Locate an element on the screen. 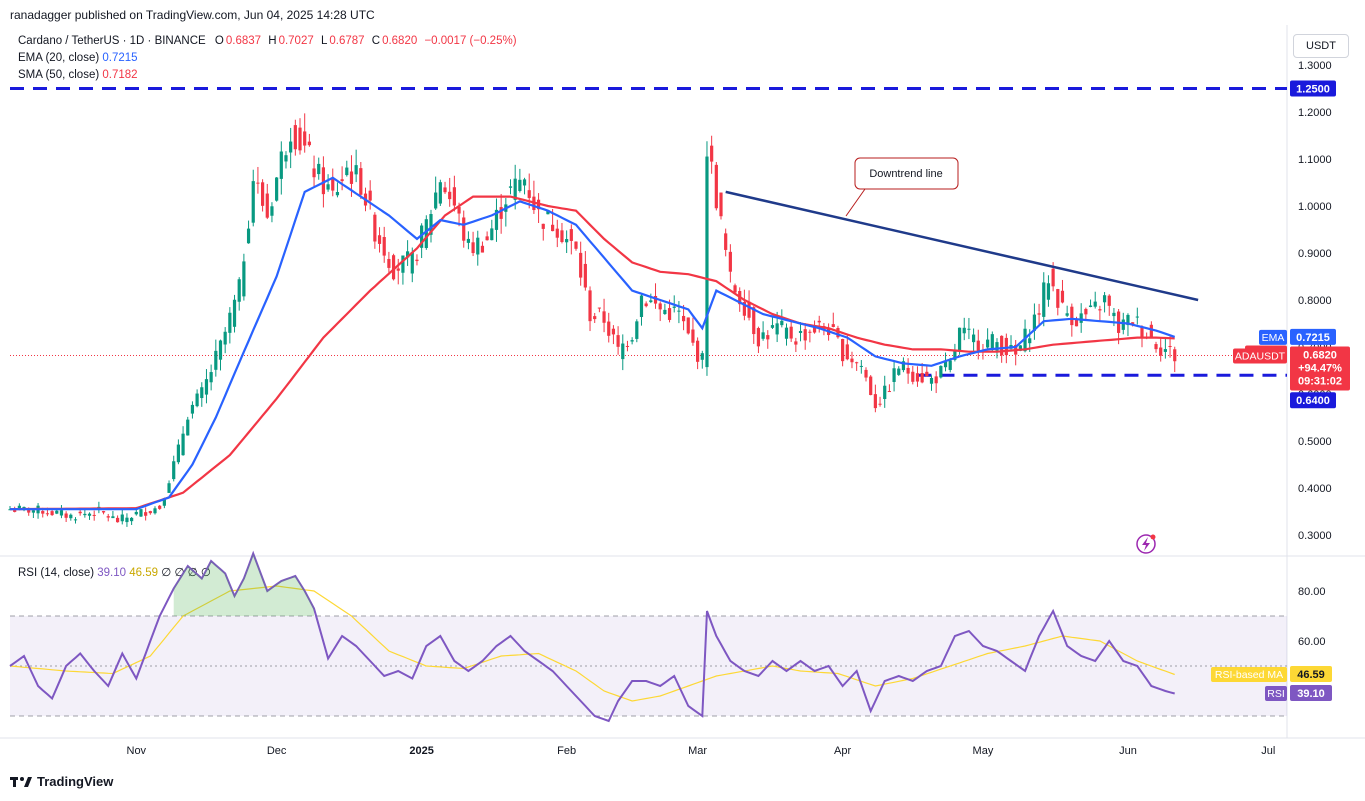 The image size is (1365, 801). price-tick-label: 0.3000 is located at coordinates (1315, 536).